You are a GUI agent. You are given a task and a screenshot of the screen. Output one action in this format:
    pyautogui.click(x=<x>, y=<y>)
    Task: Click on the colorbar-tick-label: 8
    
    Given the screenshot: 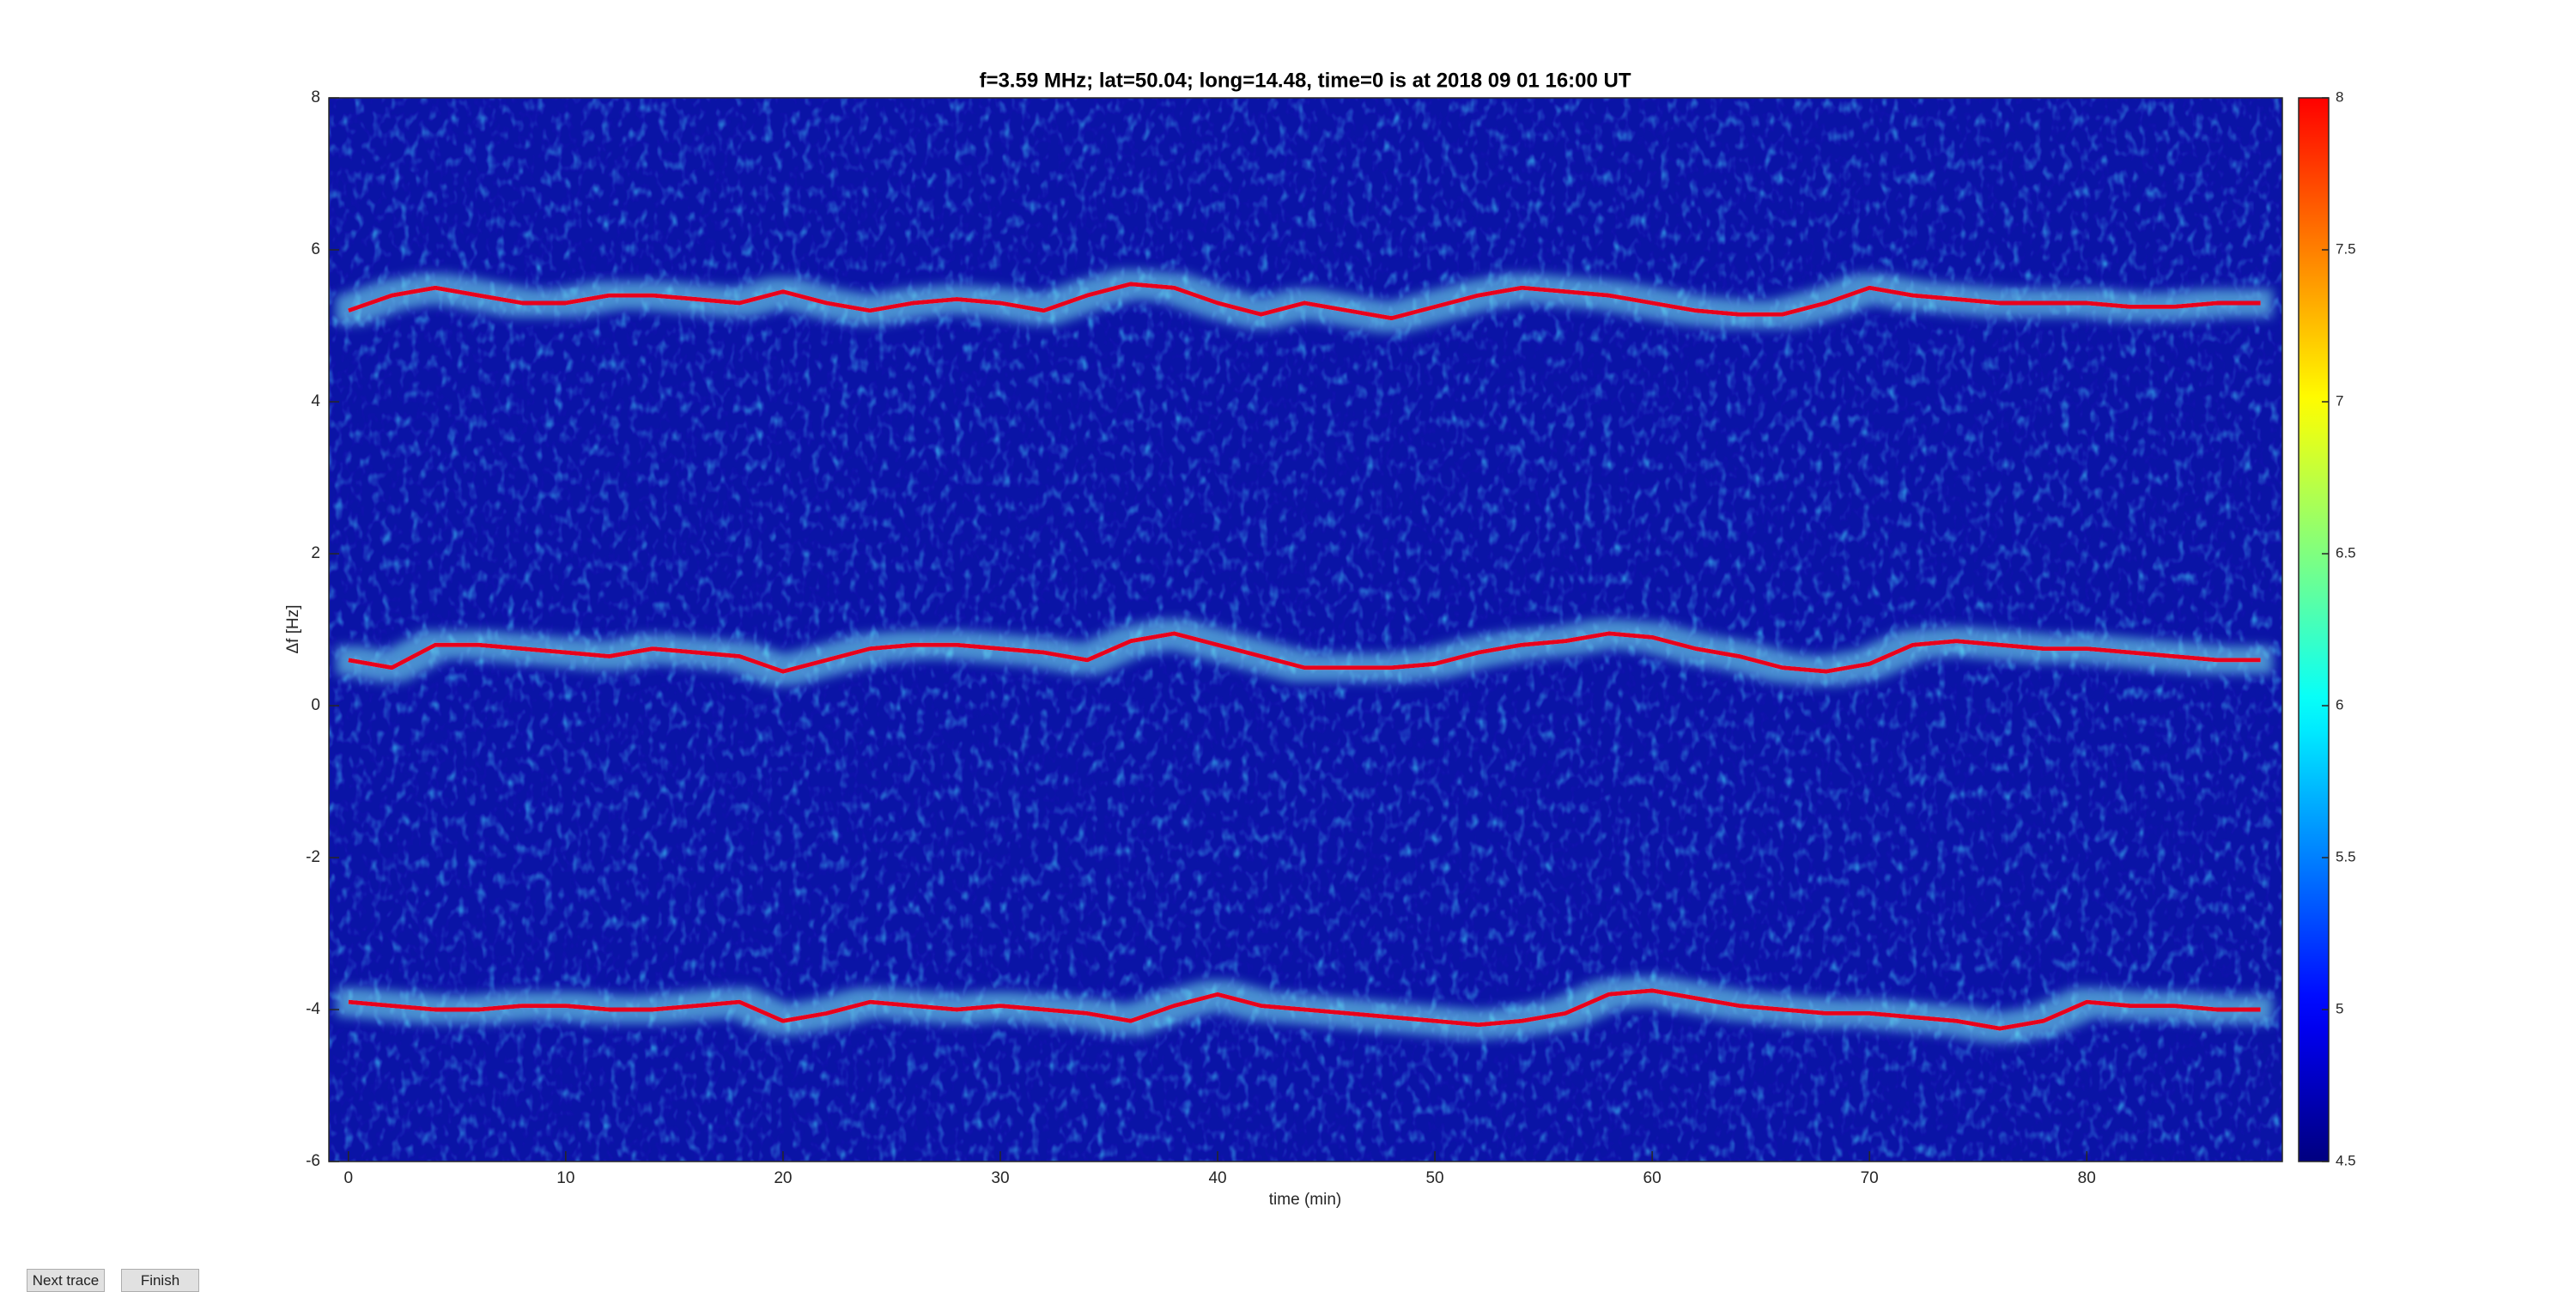 What is the action you would take?
    pyautogui.click(x=2339, y=96)
    